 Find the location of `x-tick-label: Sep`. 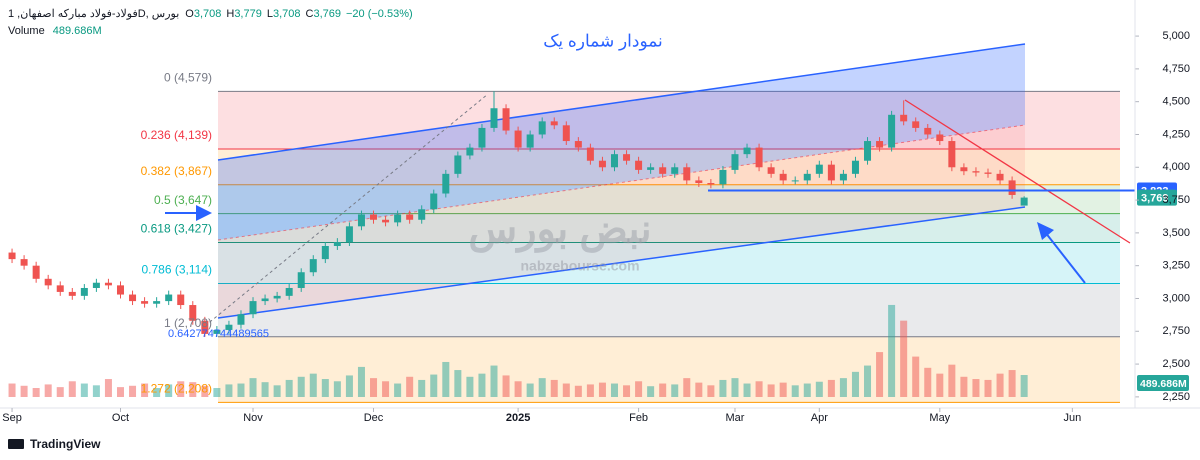

x-tick-label: Sep is located at coordinates (12, 418).